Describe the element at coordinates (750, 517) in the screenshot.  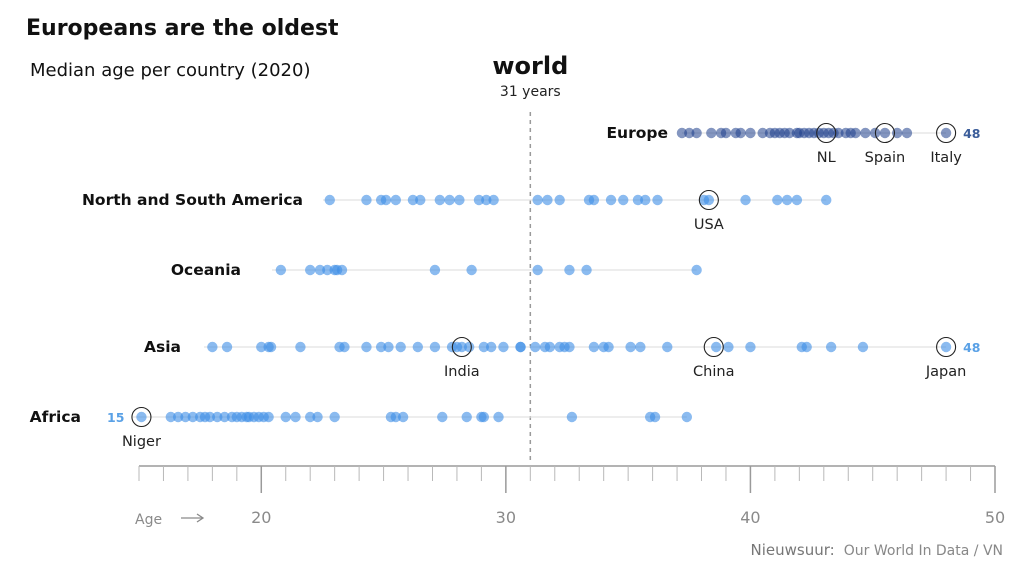
I see `x-tick-label: 40` at that location.